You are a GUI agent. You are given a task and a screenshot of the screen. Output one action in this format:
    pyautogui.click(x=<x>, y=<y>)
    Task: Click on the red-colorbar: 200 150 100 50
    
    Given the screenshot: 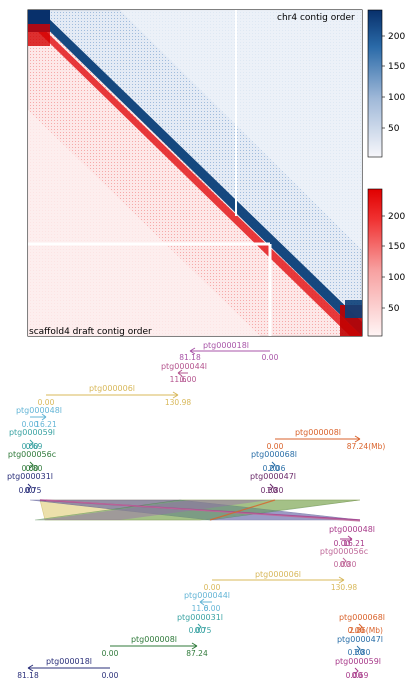 What is the action you would take?
    pyautogui.click(x=386, y=262)
    